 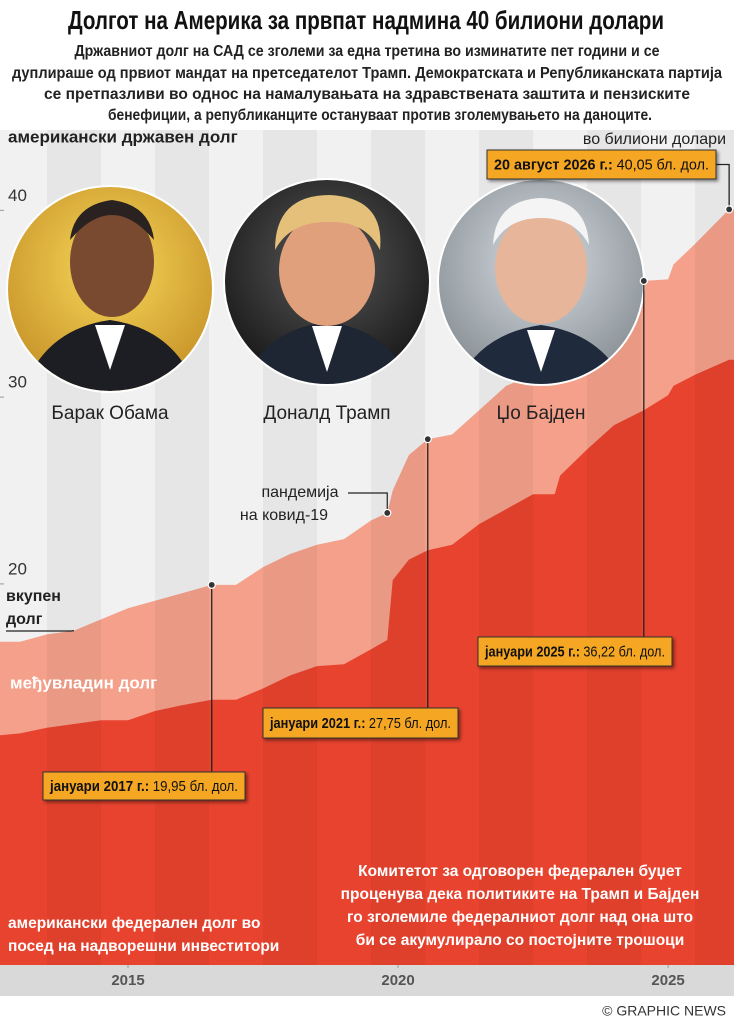 What do you see at coordinates (123, 136) in the screenshot?
I see `y-axis-label: американски државен долг` at bounding box center [123, 136].